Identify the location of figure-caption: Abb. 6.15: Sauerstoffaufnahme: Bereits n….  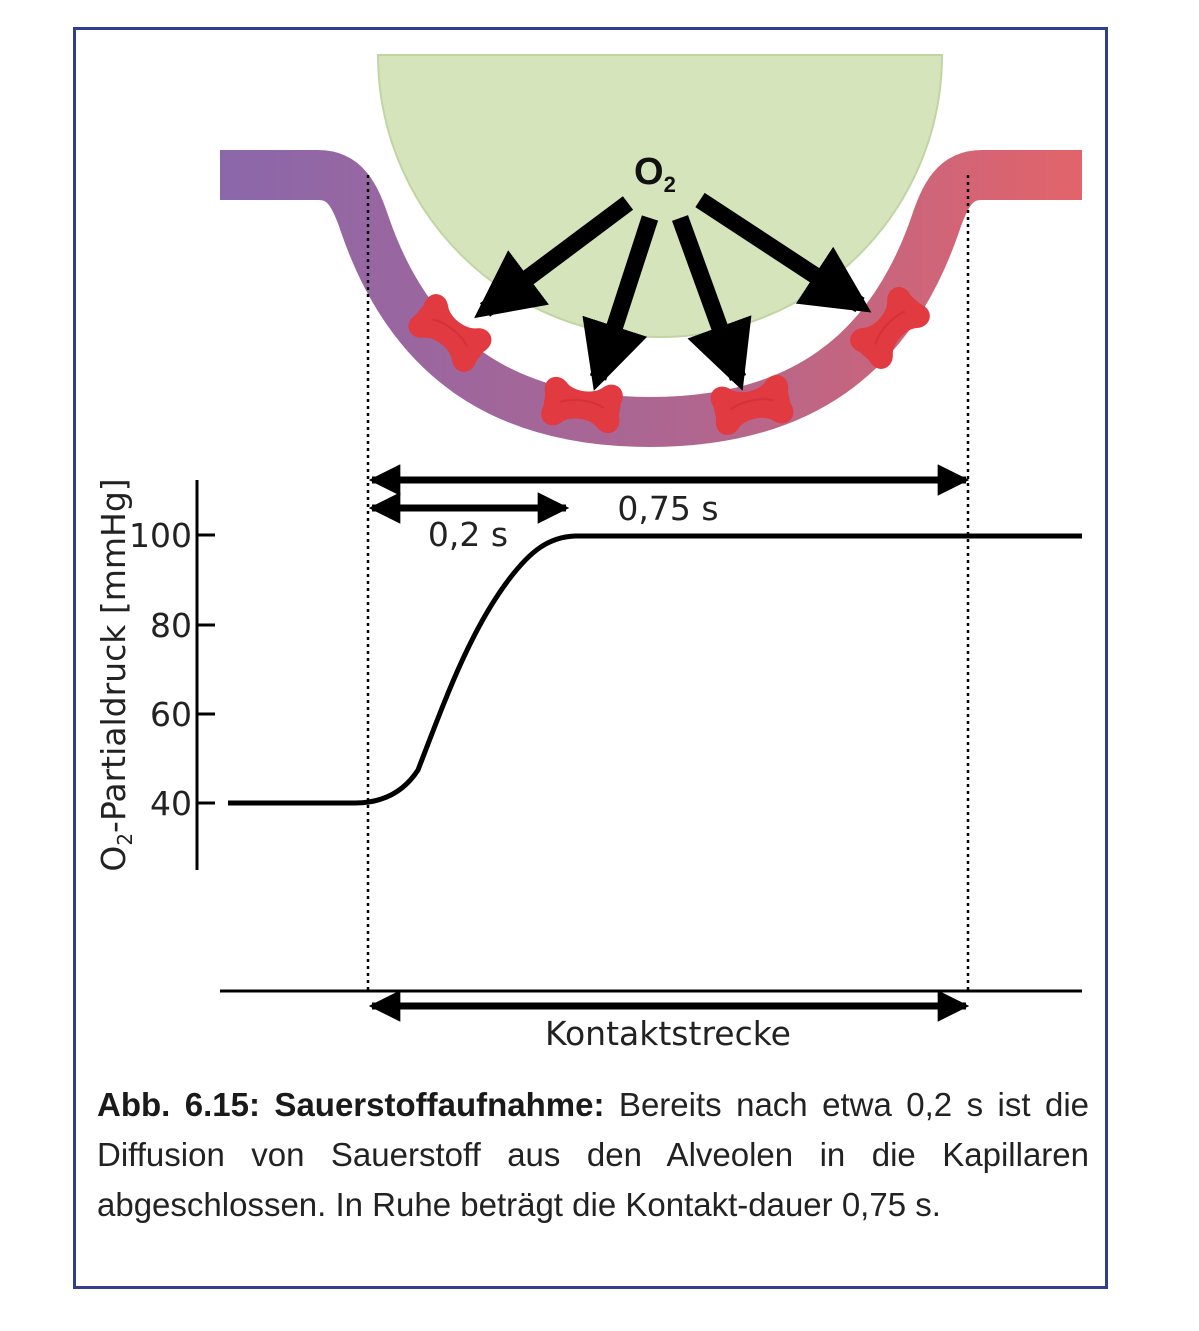
(593, 1155).